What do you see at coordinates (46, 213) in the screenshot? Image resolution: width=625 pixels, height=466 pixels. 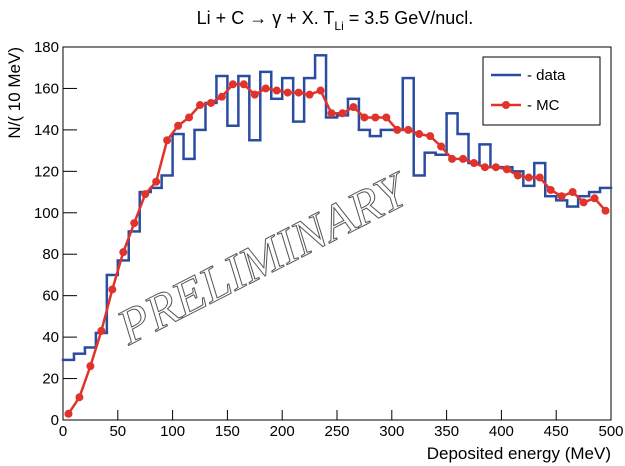 I see `y-tick-label: 100` at bounding box center [46, 213].